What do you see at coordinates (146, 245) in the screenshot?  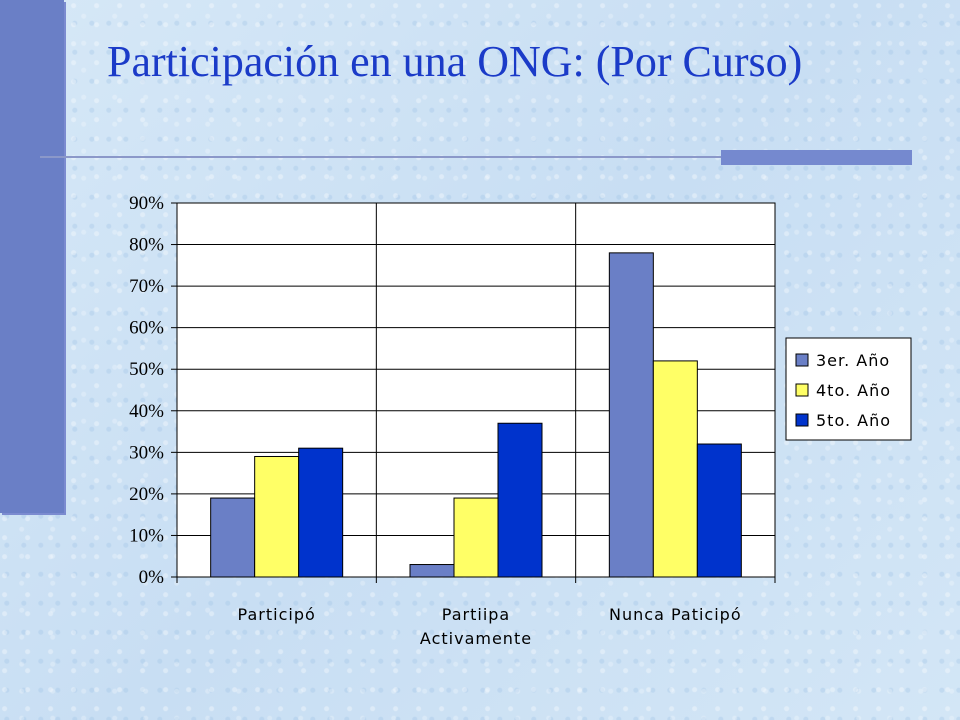 I see `y-tick-label: 80%` at bounding box center [146, 245].